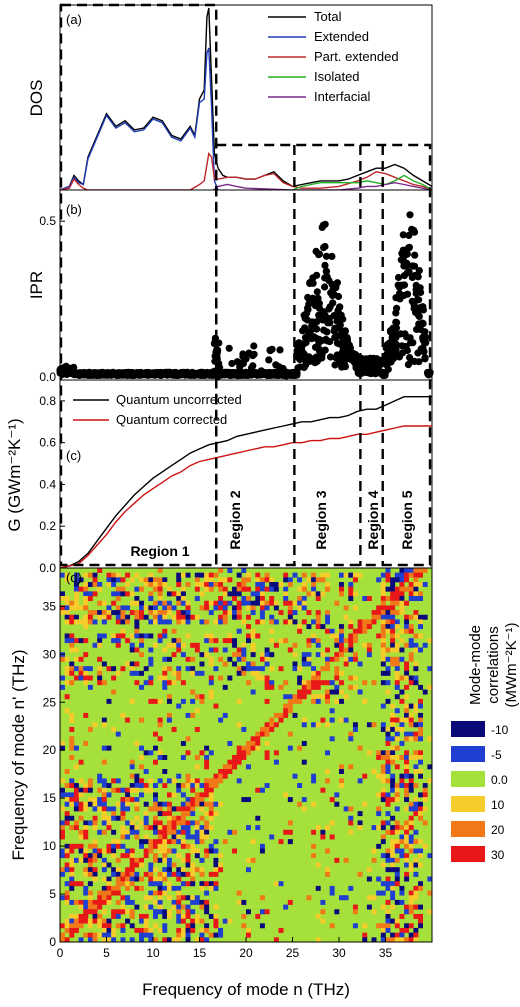 This screenshot has width=520, height=1007. I want to click on colorbar-swatch, so click(468, 804).